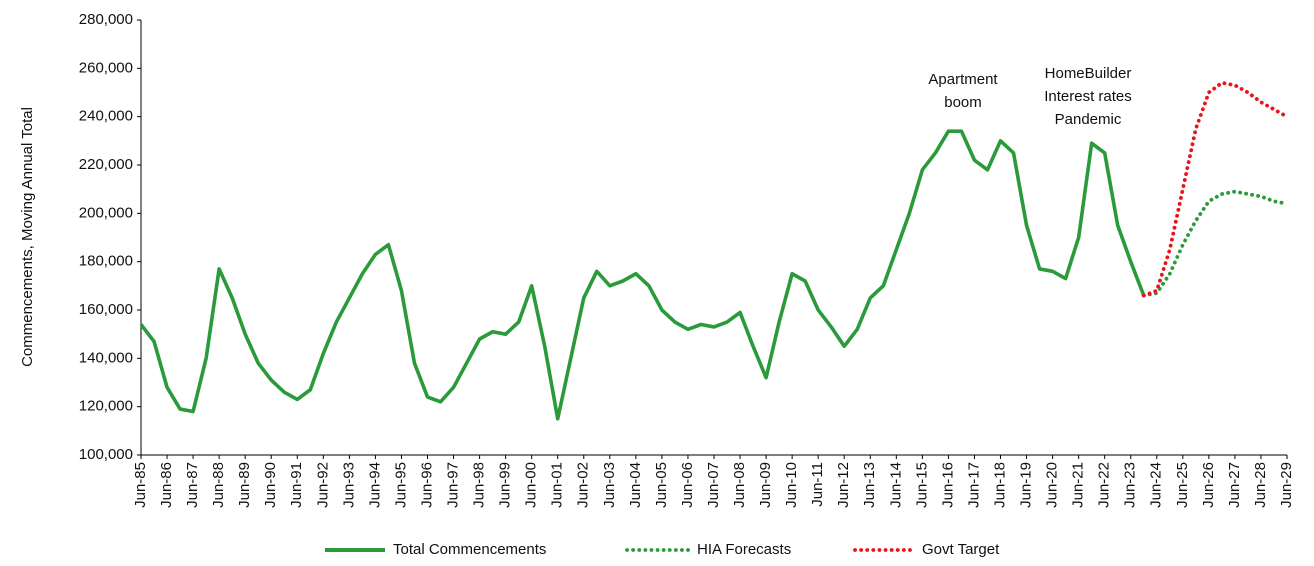  Describe the element at coordinates (106, 67) in the screenshot. I see `y-tick-label: 260,000` at that location.